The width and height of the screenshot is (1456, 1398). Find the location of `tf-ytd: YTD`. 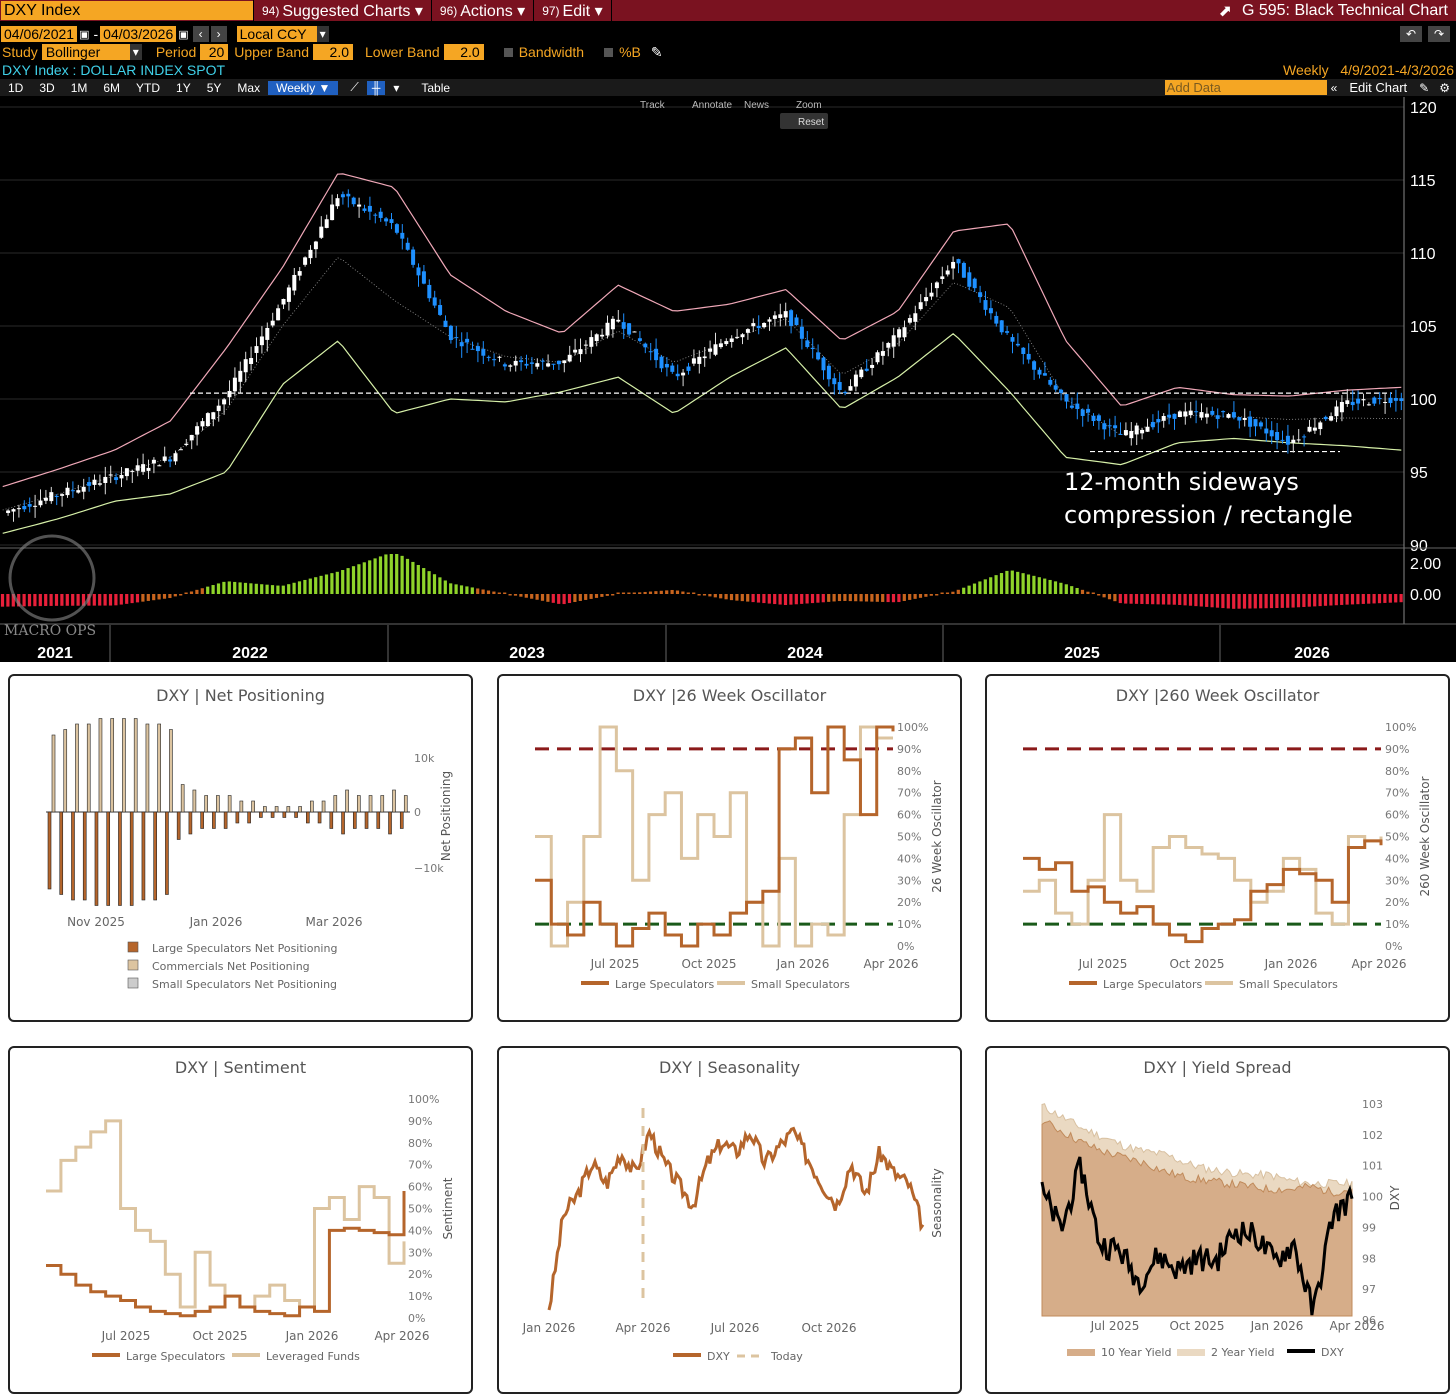

tf-ytd: YTD is located at coordinates (148, 87).